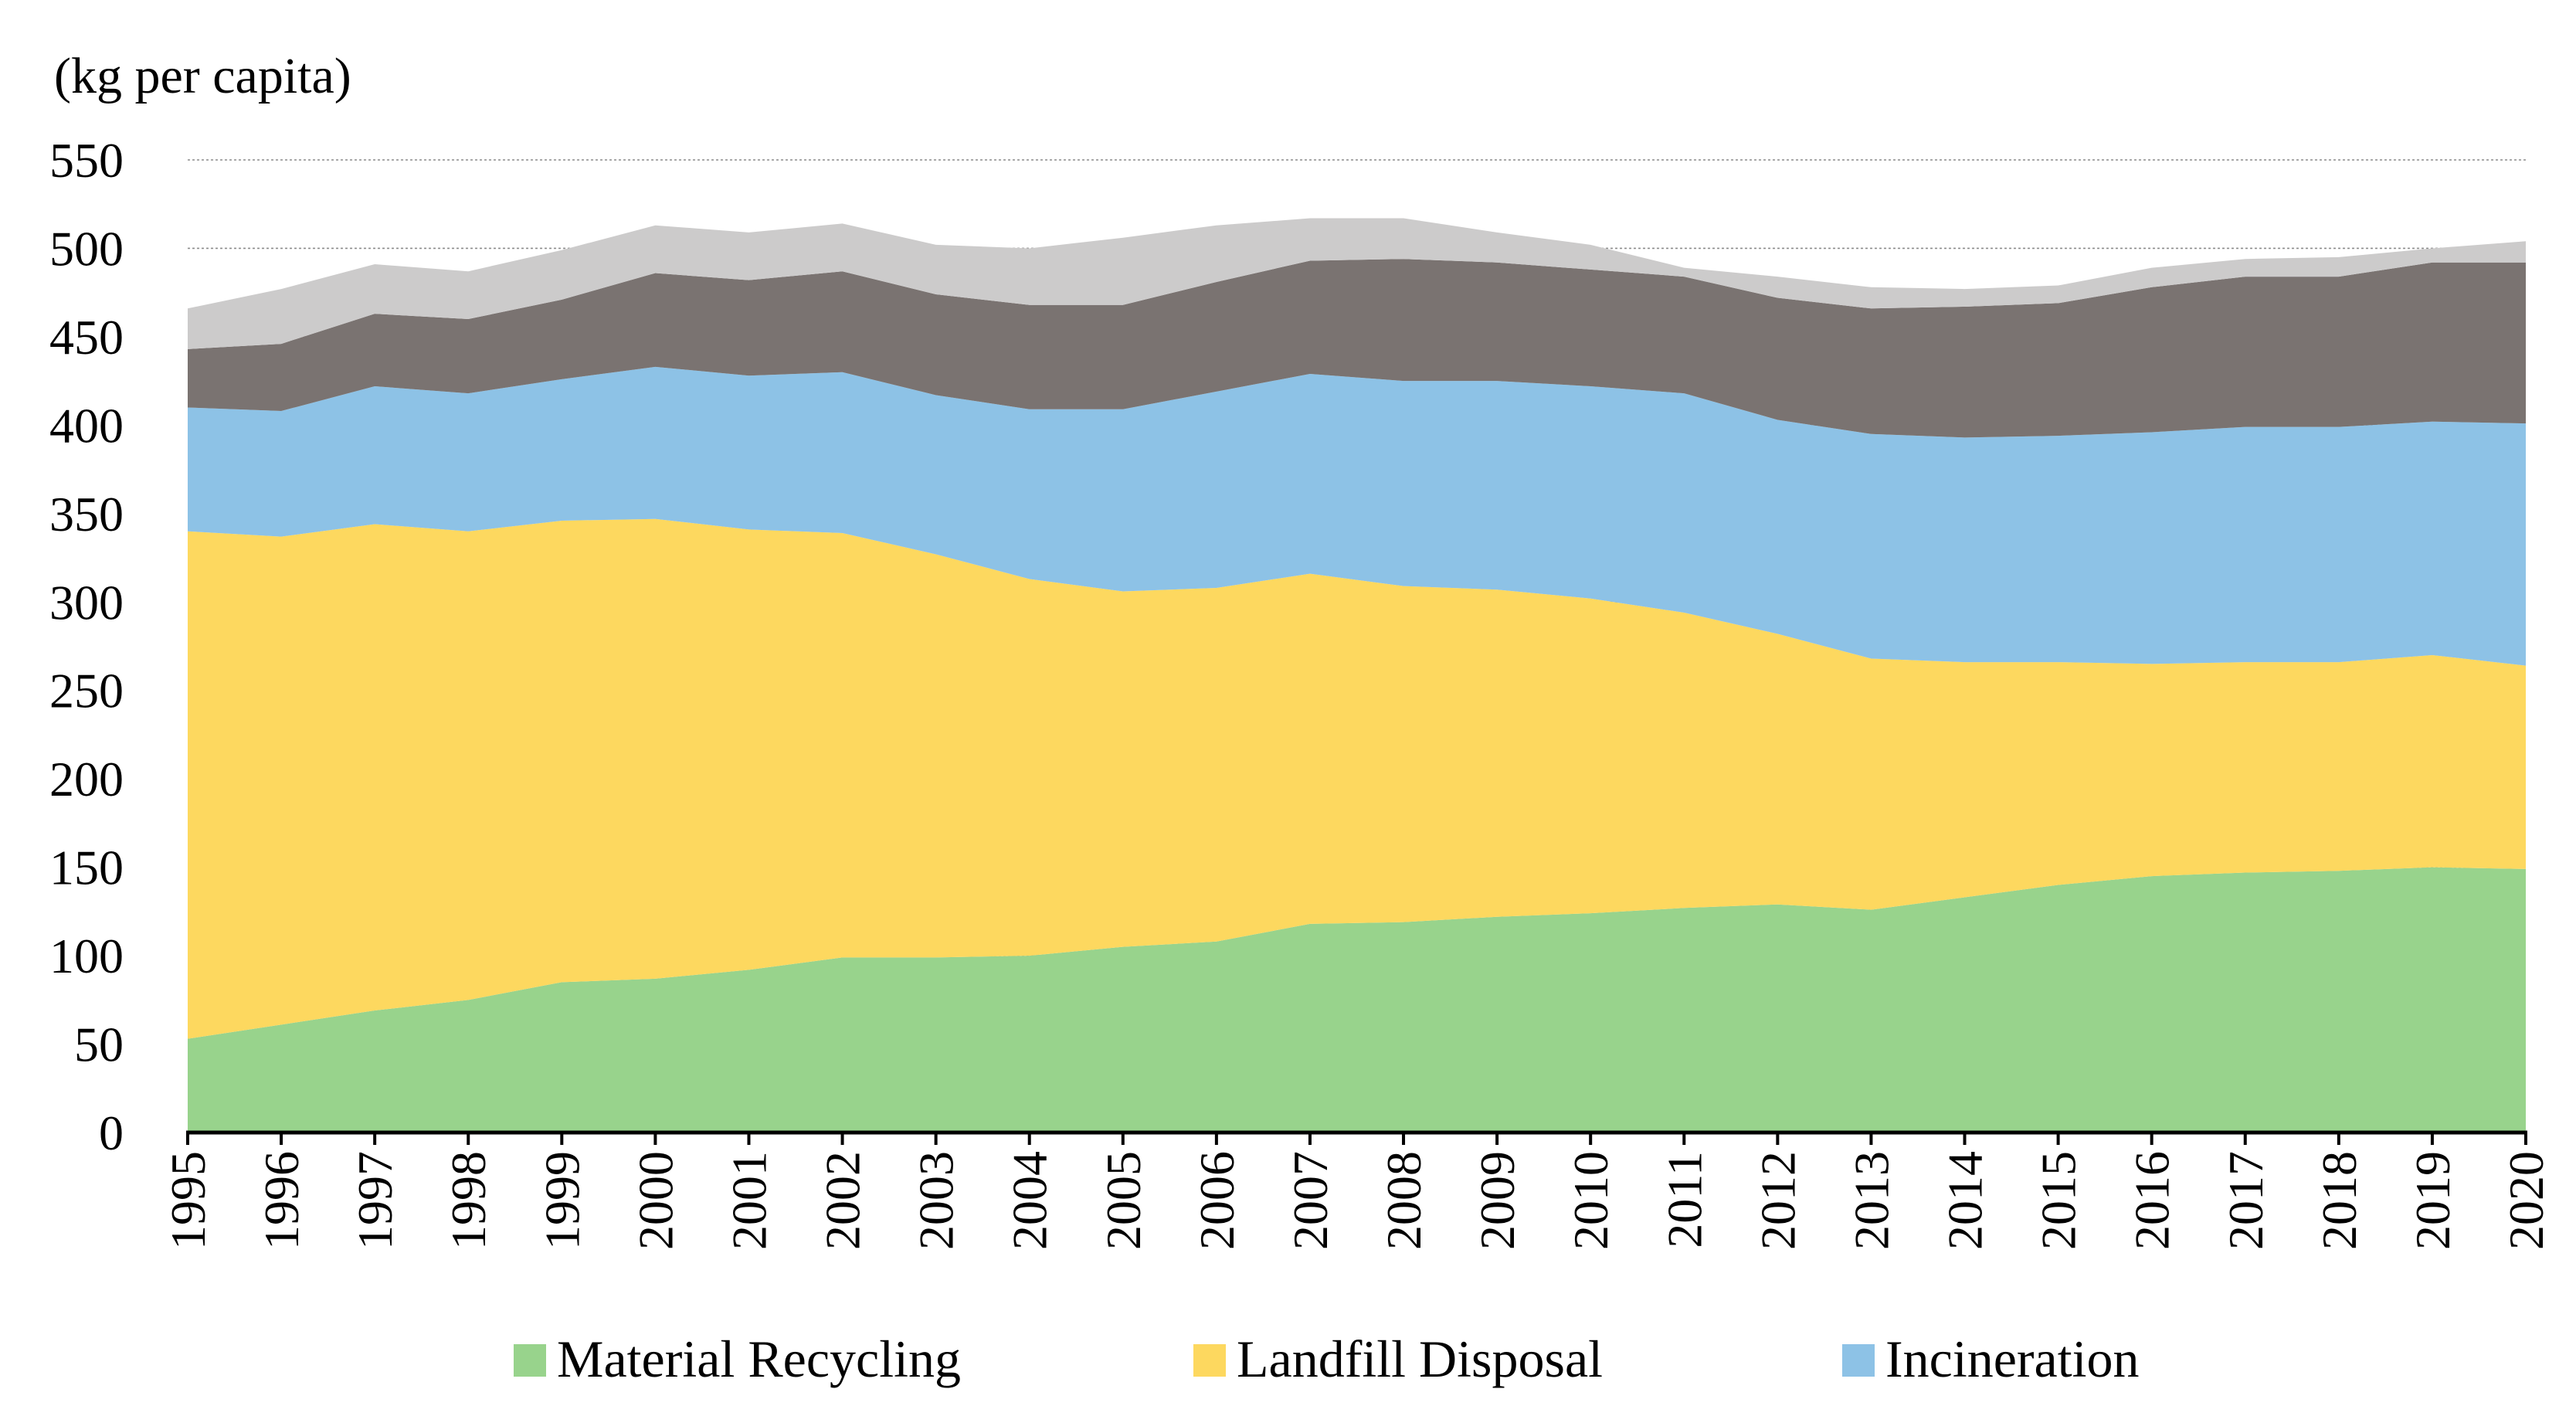  Describe the element at coordinates (936, 1200) in the screenshot. I see `x-tick-label: 2003` at that location.